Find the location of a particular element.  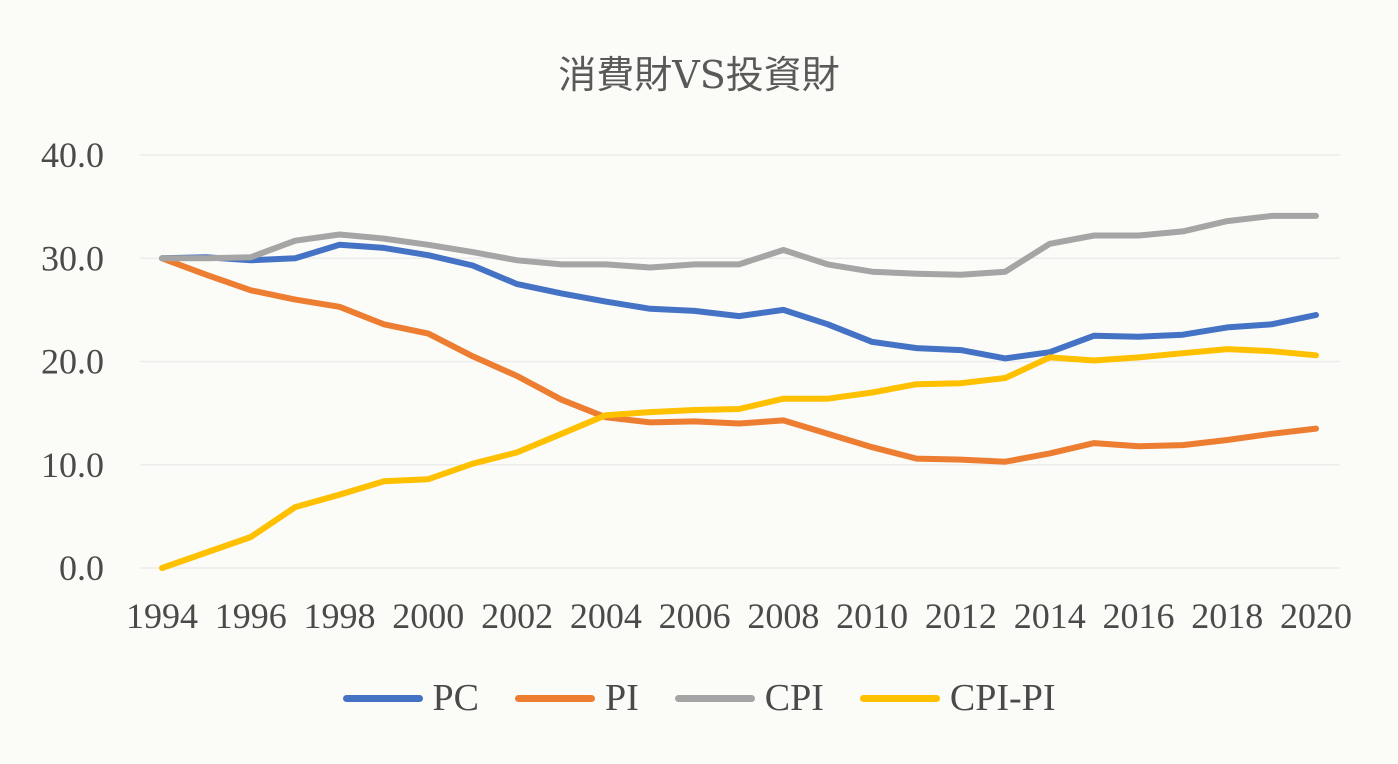

x-tick-label: 2008 is located at coordinates (783, 616).